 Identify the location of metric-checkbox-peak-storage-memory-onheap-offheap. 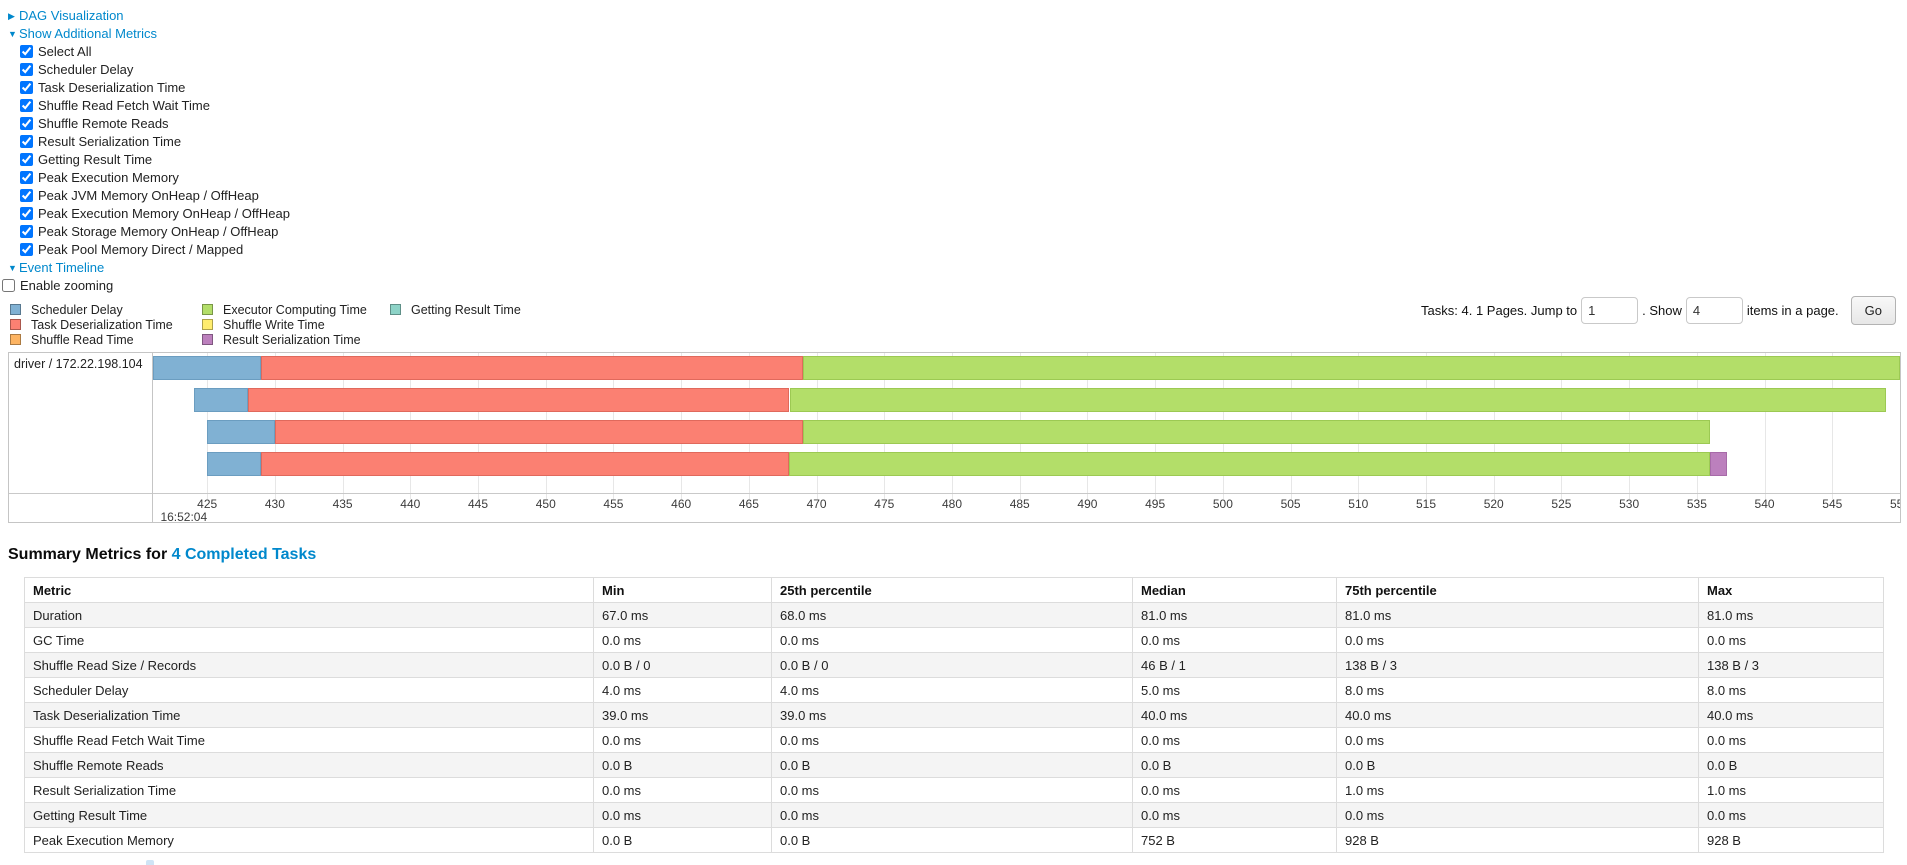
(26, 231).